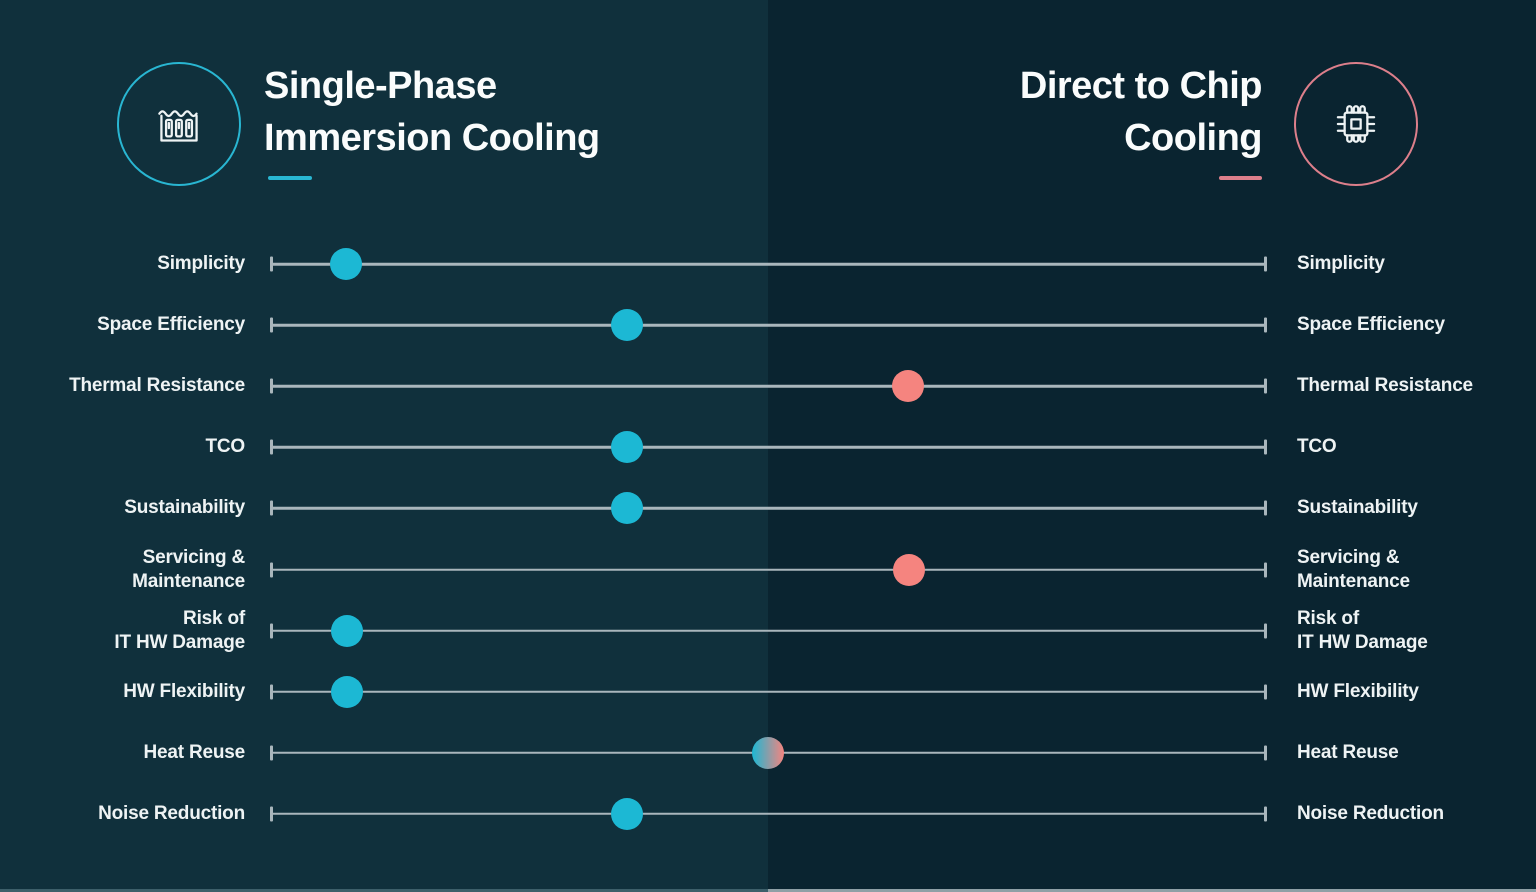 This screenshot has width=1536, height=892. What do you see at coordinates (1357, 508) in the screenshot?
I see `attribute-label-right: Sustainability` at bounding box center [1357, 508].